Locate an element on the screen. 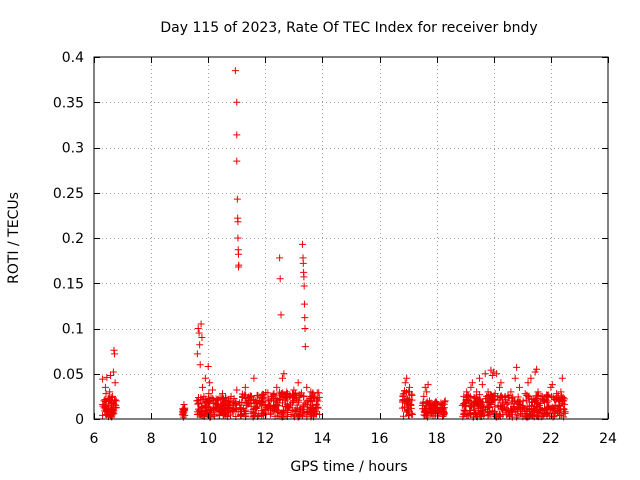  x-tick-label: 6 is located at coordinates (94, 439).